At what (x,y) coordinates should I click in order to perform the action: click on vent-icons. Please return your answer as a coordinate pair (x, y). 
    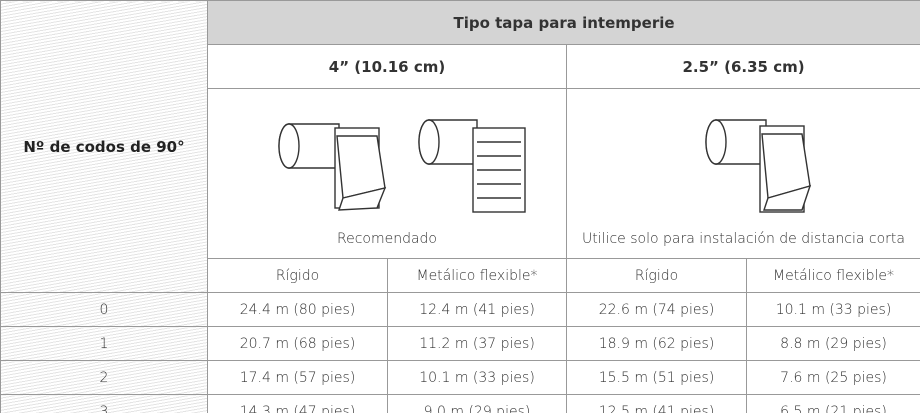
    Looking at the image, I should click on (402, 166).